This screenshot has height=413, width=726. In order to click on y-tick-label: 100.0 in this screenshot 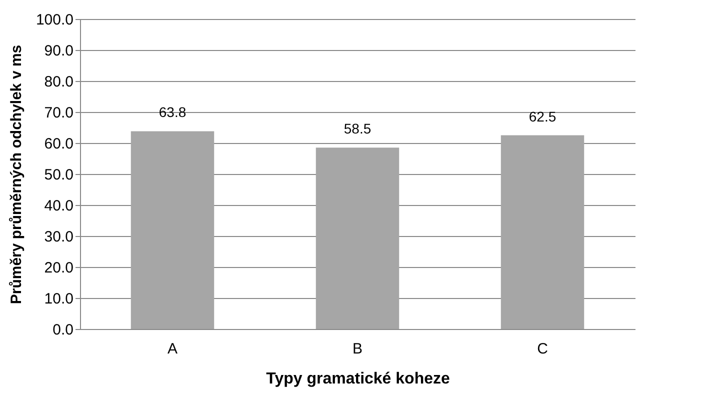, I will do `click(55, 20)`.